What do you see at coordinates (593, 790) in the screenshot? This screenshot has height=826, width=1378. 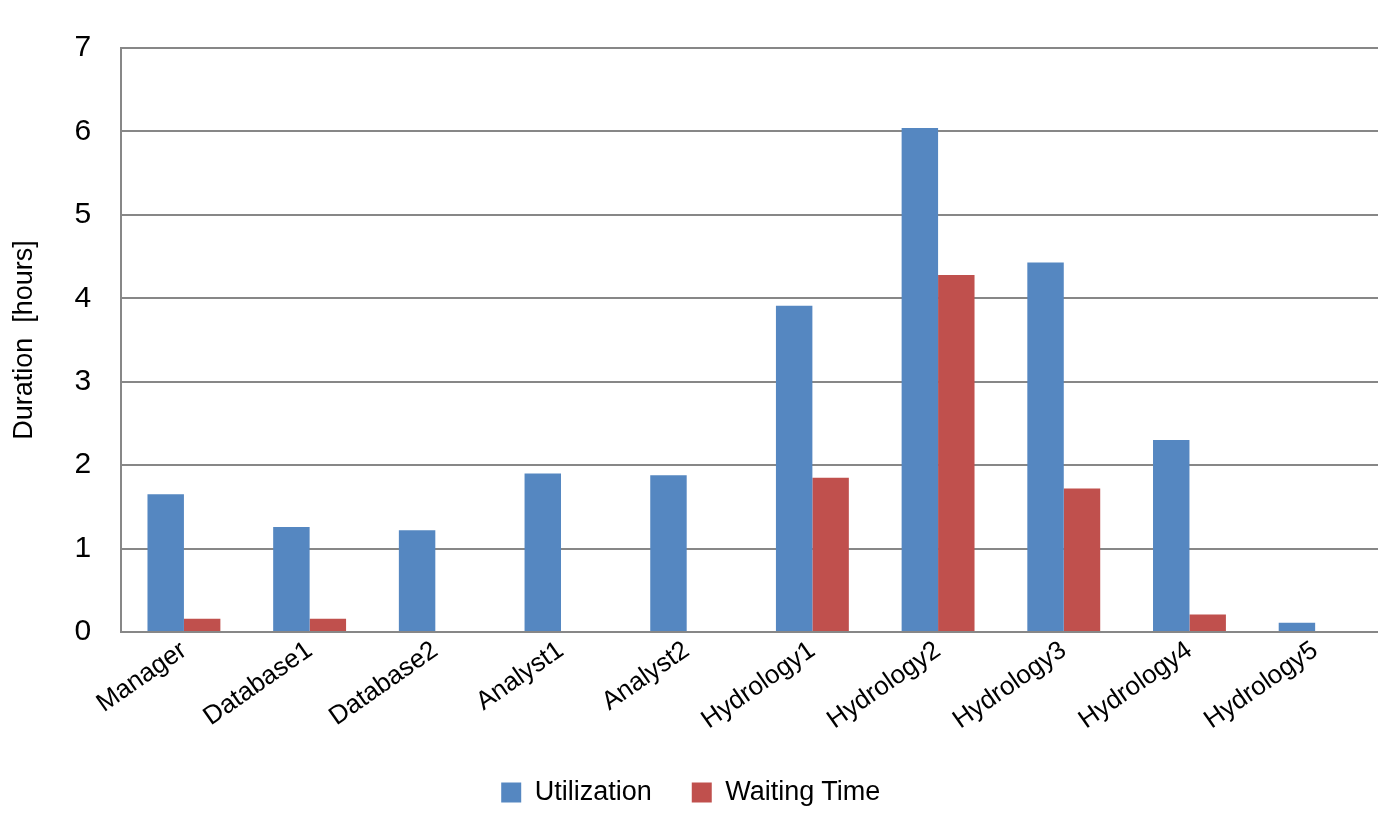 I see `legend-label: Utilization` at bounding box center [593, 790].